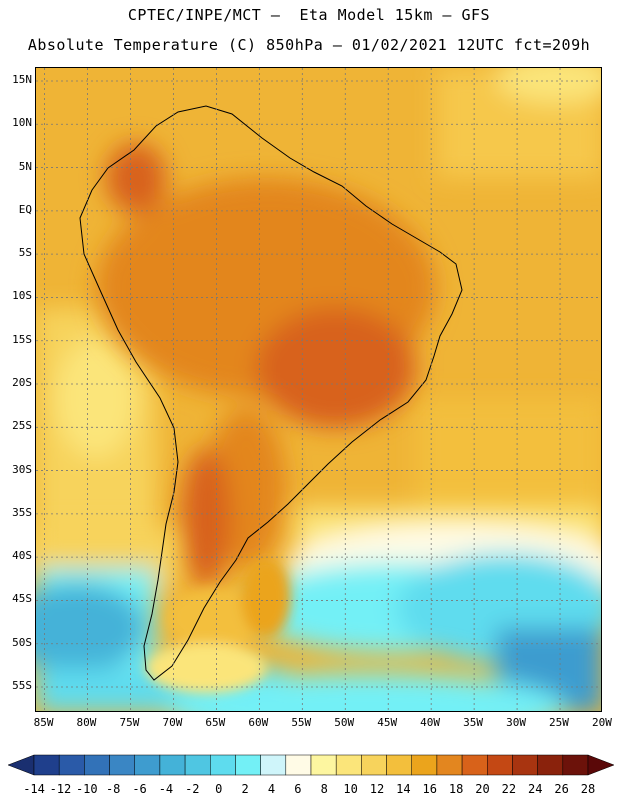 The width and height of the screenshot is (618, 800). What do you see at coordinates (60, 789) in the screenshot?
I see `colorbar-tick-label: -12` at bounding box center [60, 789].